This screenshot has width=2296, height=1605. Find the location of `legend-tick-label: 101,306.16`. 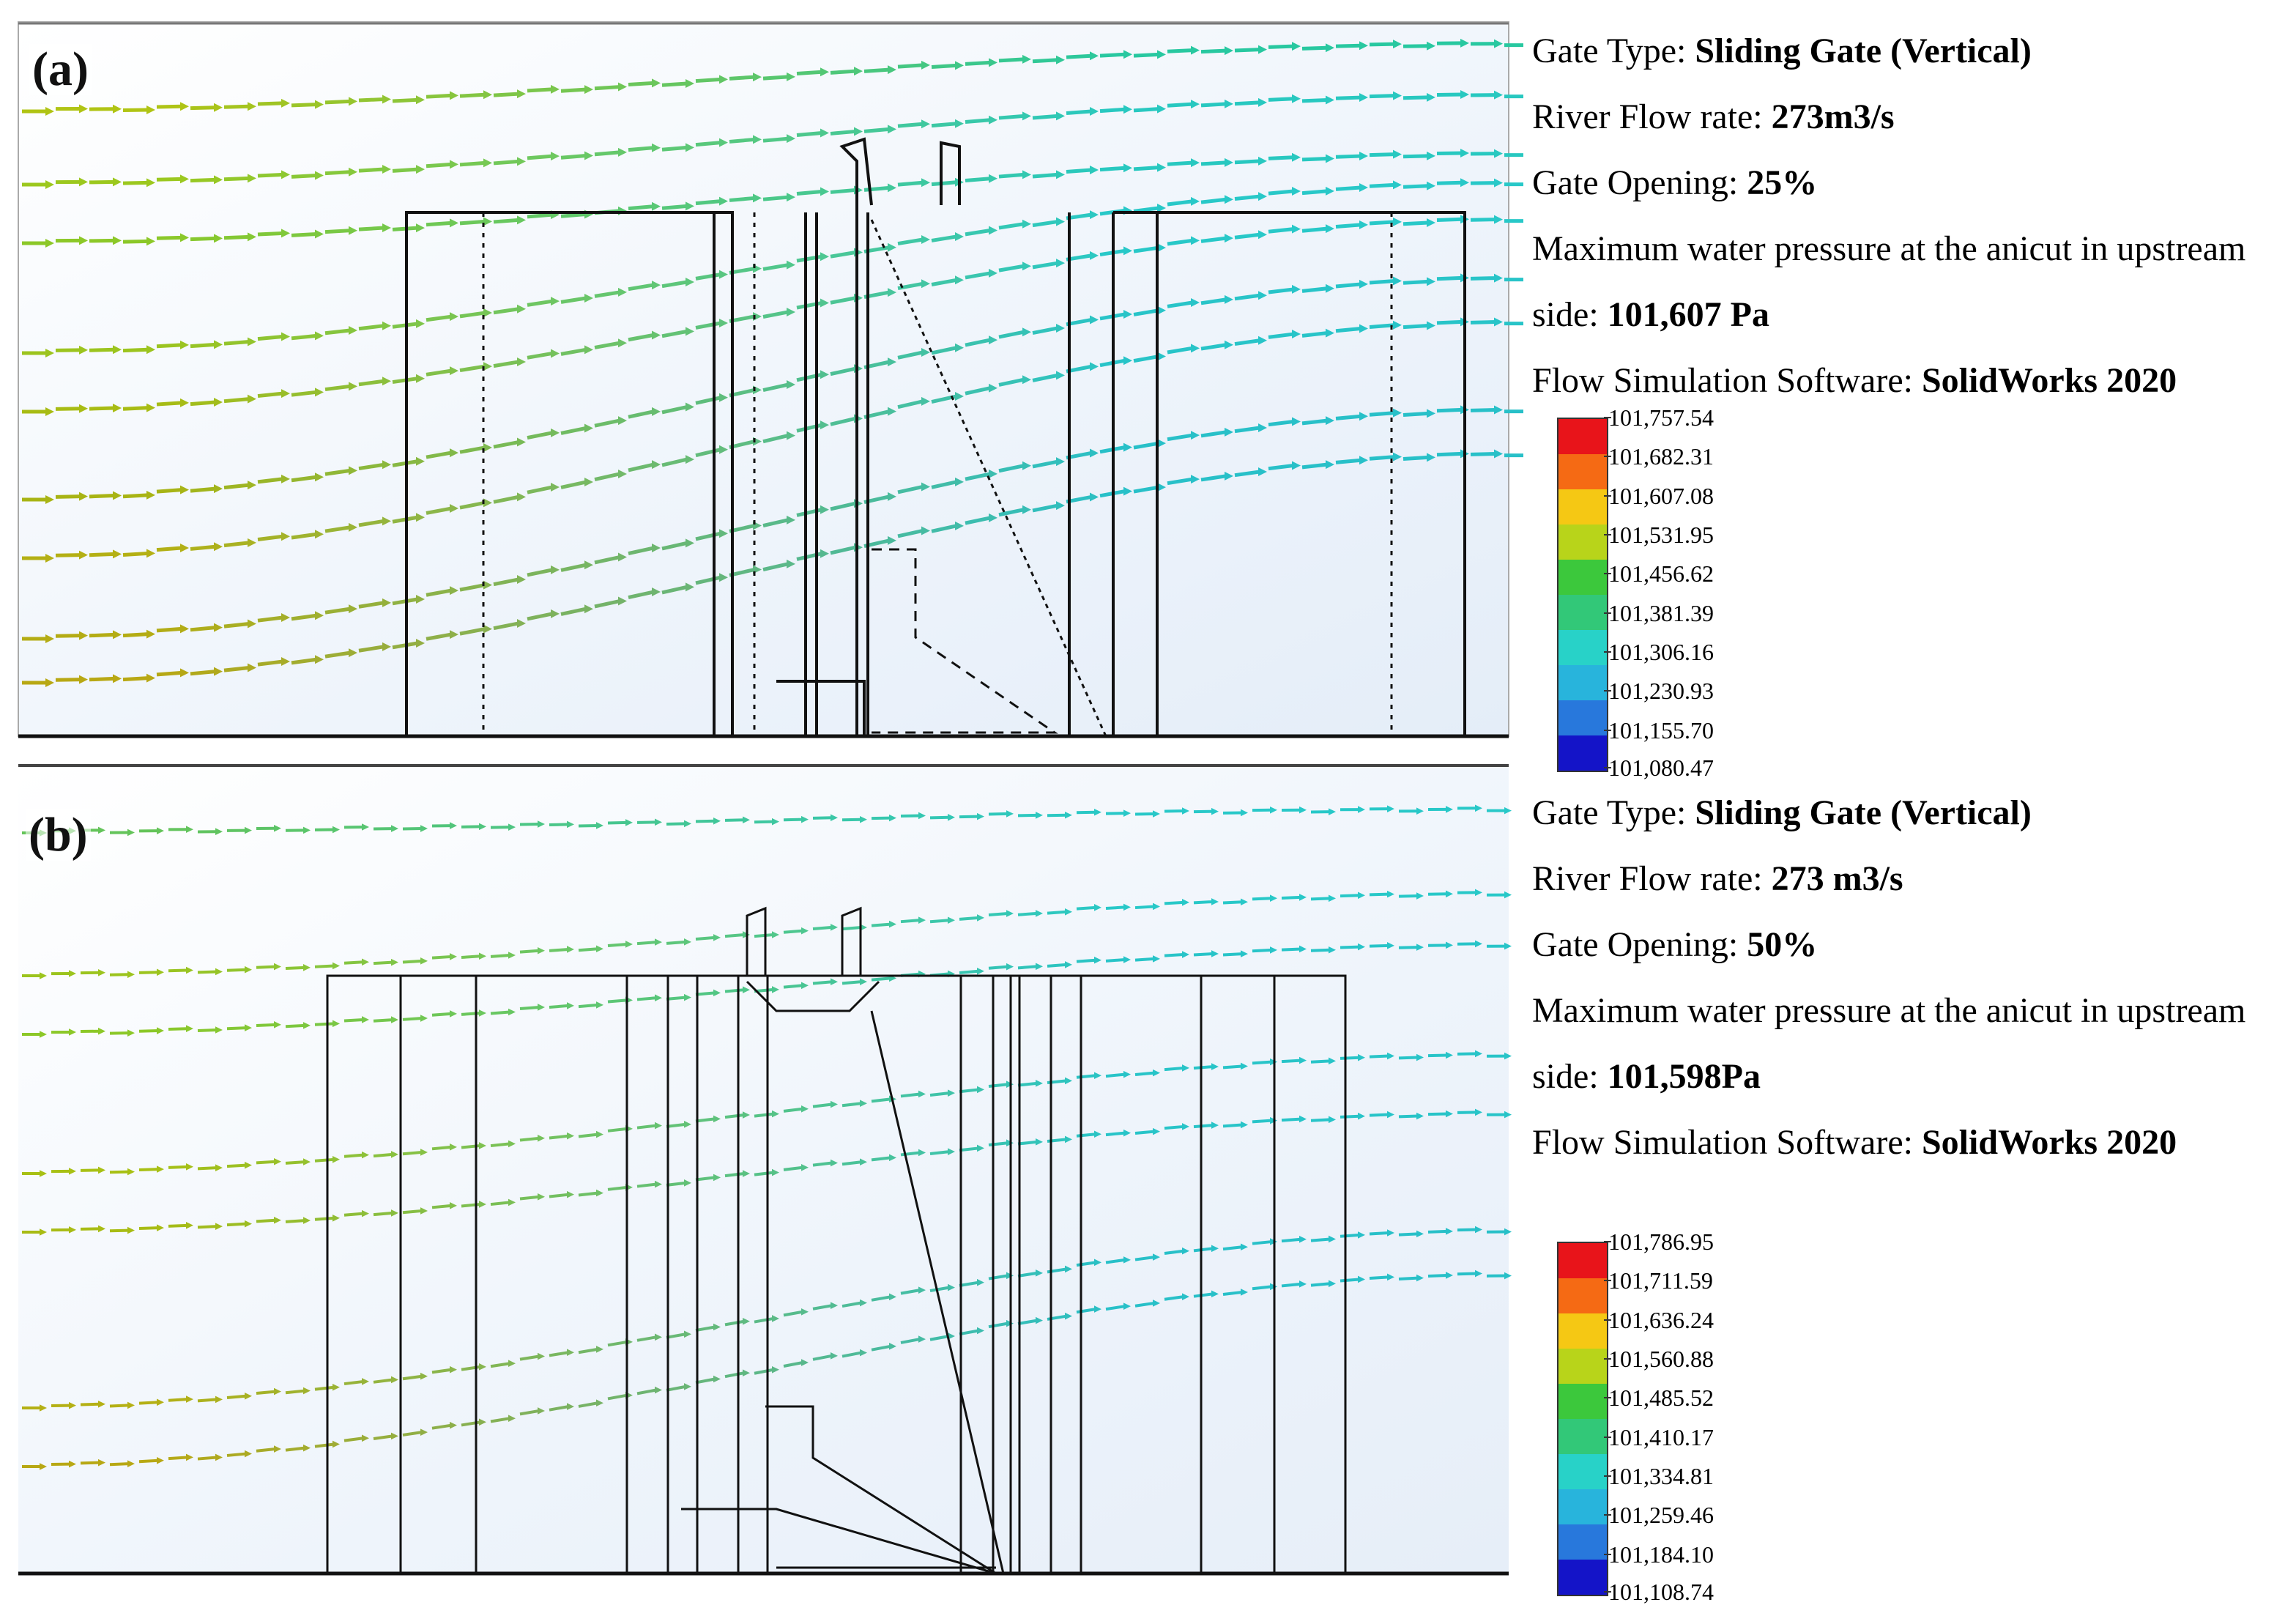

legend-tick-label: 101,306.16 is located at coordinates (1661, 652).